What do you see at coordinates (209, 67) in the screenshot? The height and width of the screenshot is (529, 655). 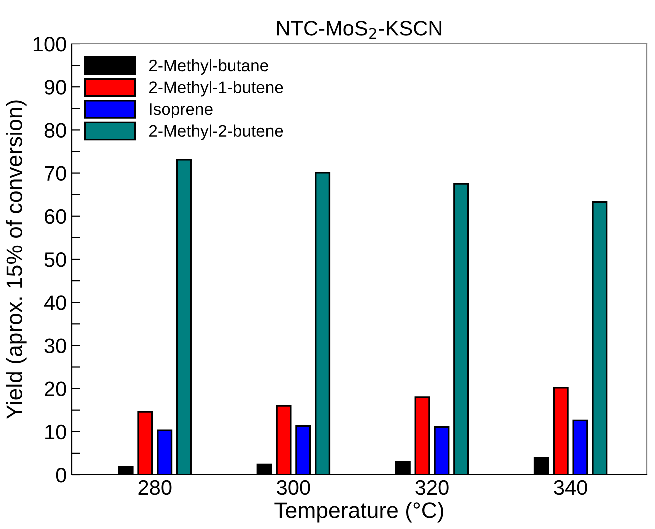 I see `legend-label: 2-Methyl-butane` at bounding box center [209, 67].